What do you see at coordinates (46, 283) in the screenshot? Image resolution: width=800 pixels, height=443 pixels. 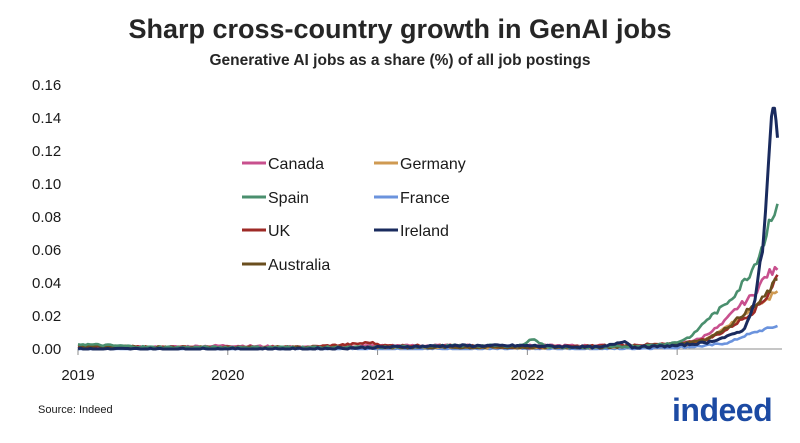 I see `y-tick-label: 0.04` at bounding box center [46, 283].